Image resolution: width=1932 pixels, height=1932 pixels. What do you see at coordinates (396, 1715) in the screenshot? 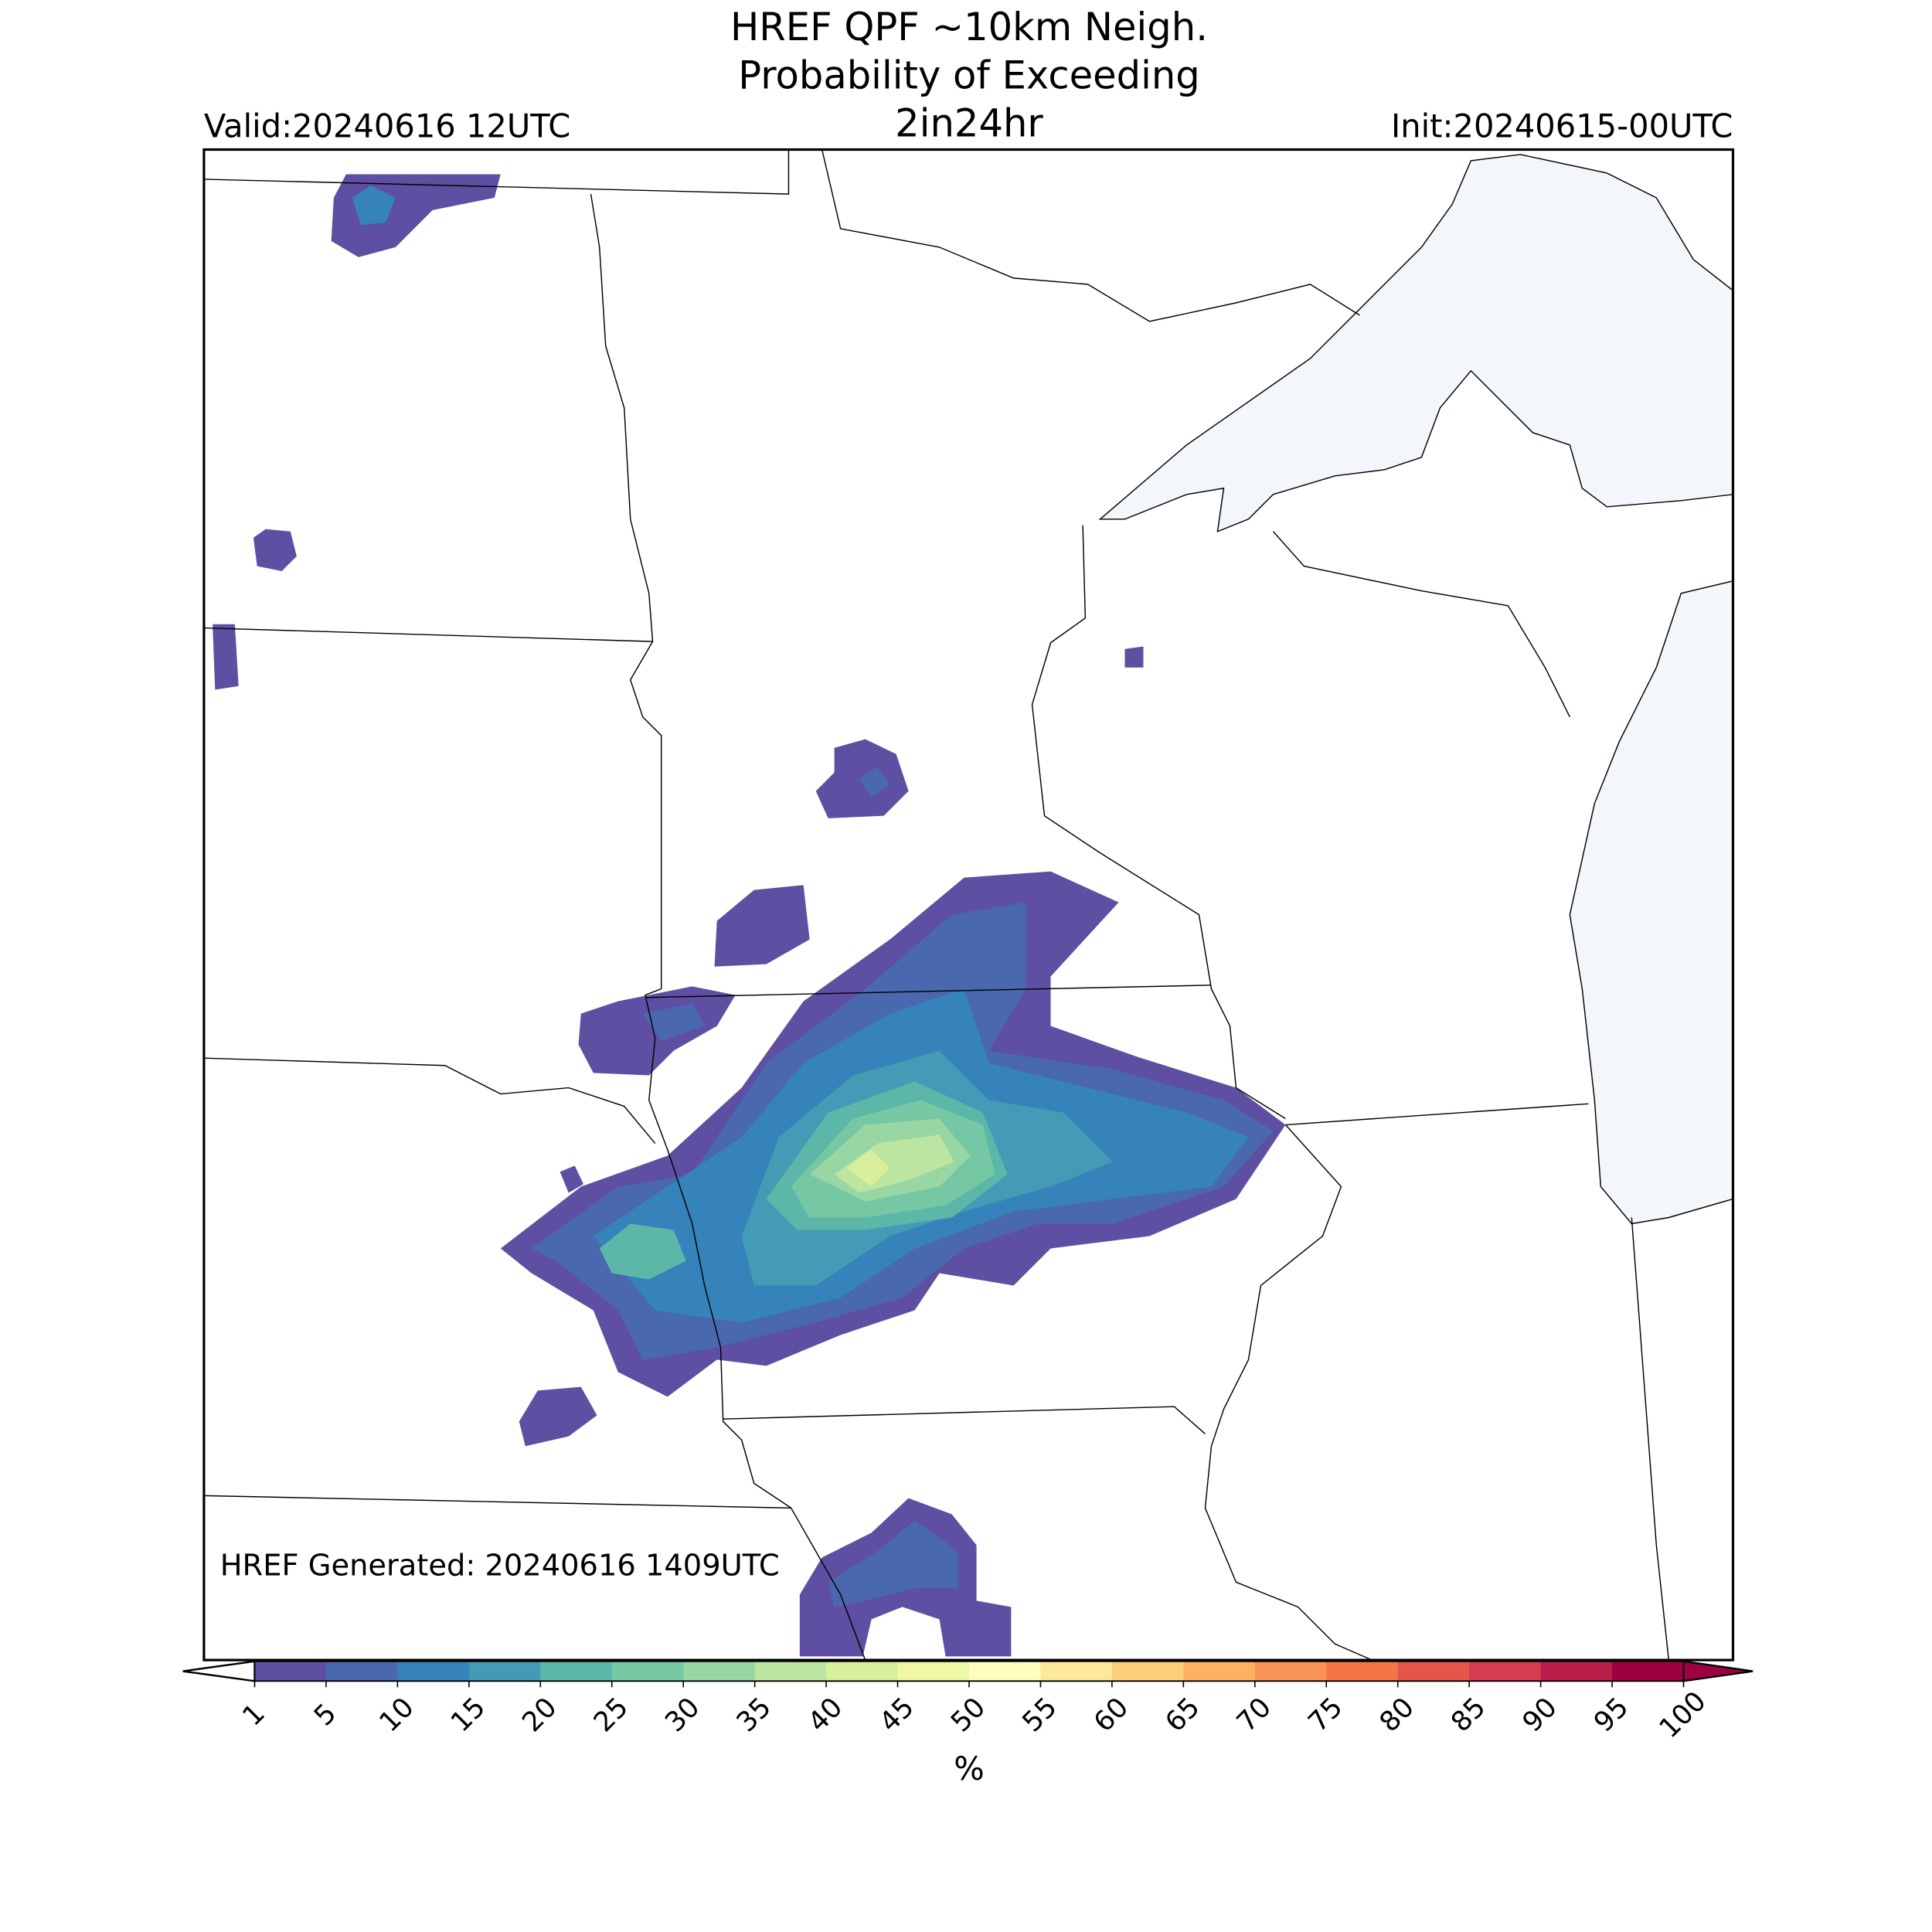
I see `colorbar-tick-label: 10` at bounding box center [396, 1715].